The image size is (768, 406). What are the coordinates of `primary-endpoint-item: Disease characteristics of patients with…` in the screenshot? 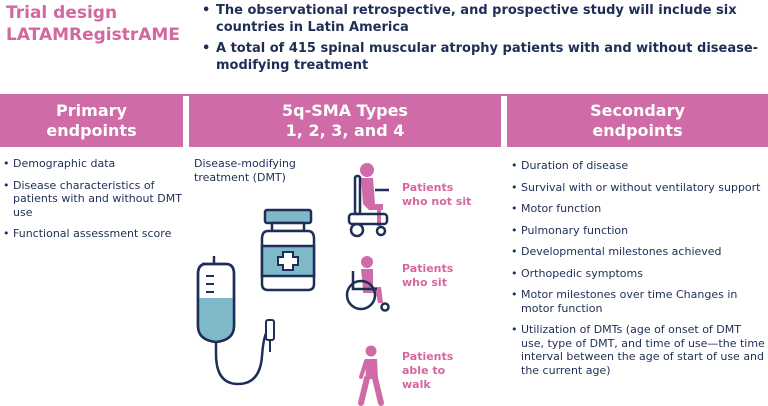 It's located at (93, 199).